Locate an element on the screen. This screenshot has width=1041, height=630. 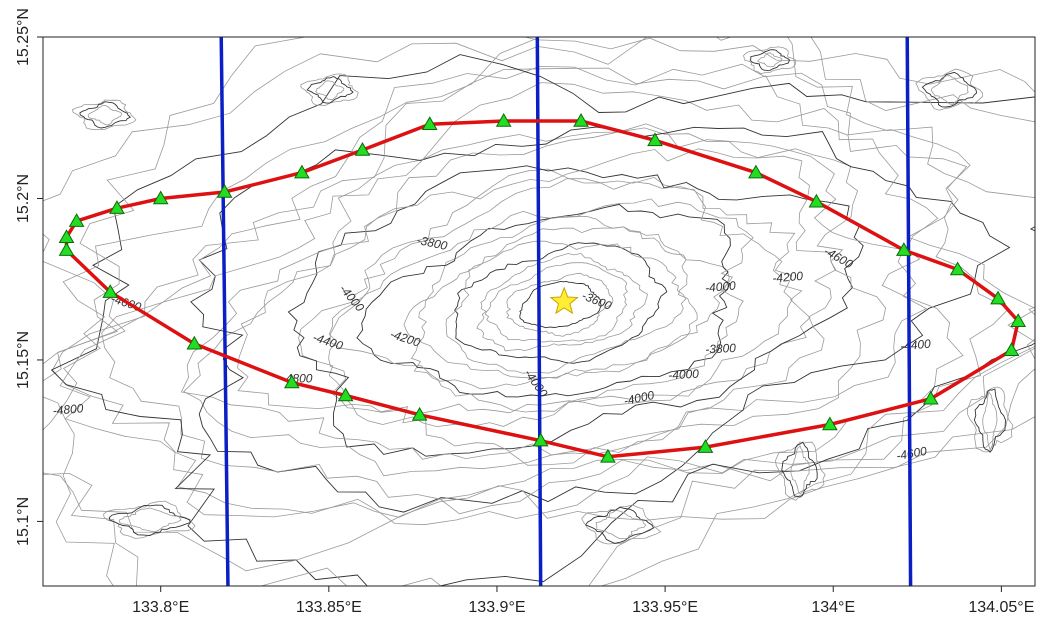
y-tick-label: 15.25°N is located at coordinates (23, 37).